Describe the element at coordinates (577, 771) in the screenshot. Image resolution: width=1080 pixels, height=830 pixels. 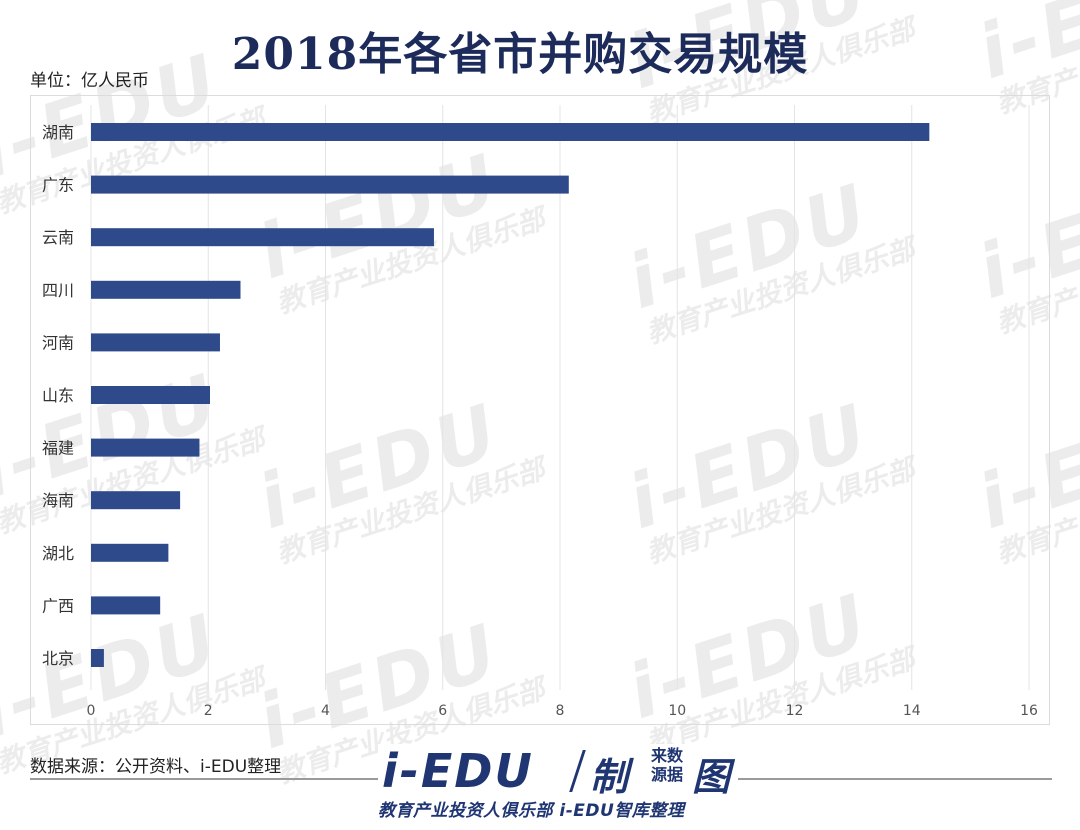
I see `logo-separator` at that location.